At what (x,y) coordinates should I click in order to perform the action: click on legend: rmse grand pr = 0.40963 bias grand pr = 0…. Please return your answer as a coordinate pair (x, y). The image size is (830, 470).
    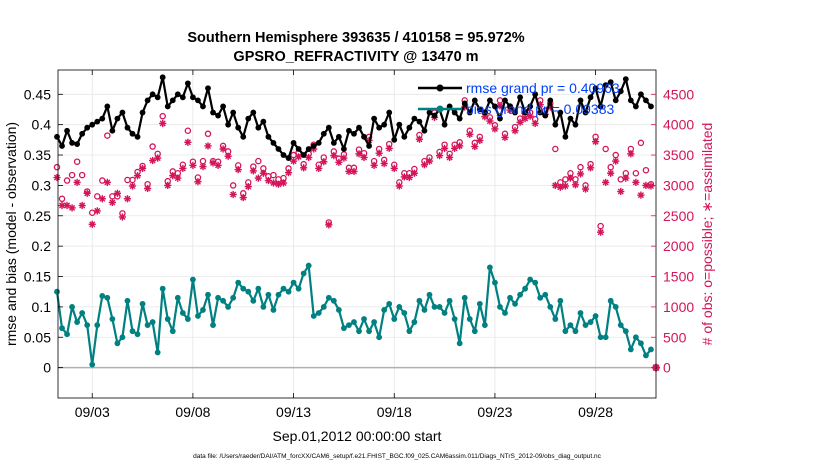
    Looking at the image, I should click on (519, 98).